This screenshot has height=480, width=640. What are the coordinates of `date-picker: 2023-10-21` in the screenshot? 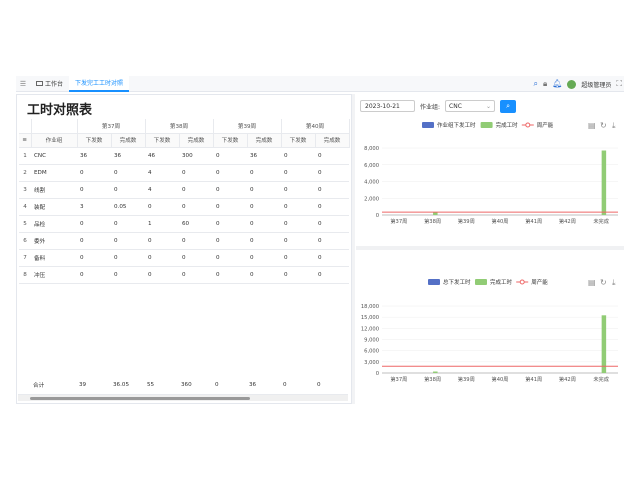 It's located at (387, 106).